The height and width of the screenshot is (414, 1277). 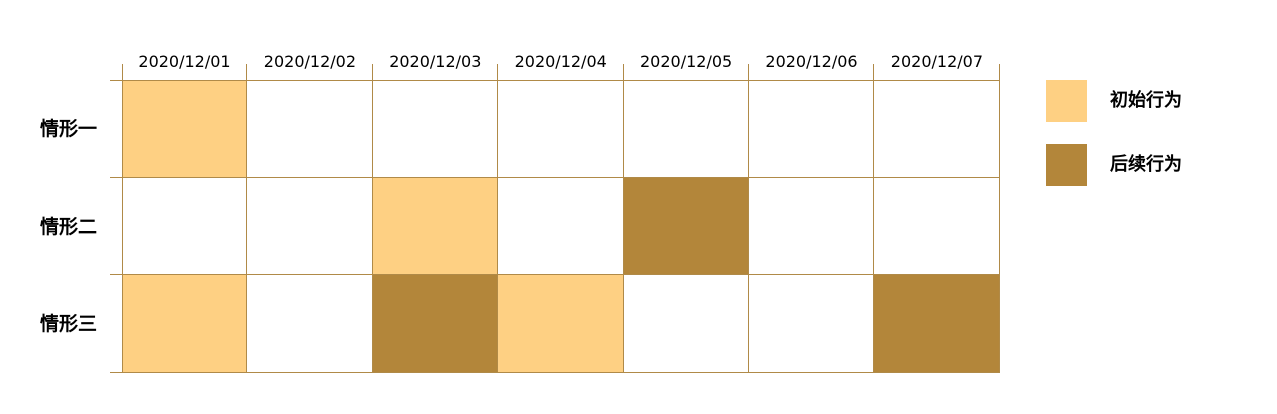 What do you see at coordinates (936, 61) in the screenshot?
I see `date-label: 2020/12/07` at bounding box center [936, 61].